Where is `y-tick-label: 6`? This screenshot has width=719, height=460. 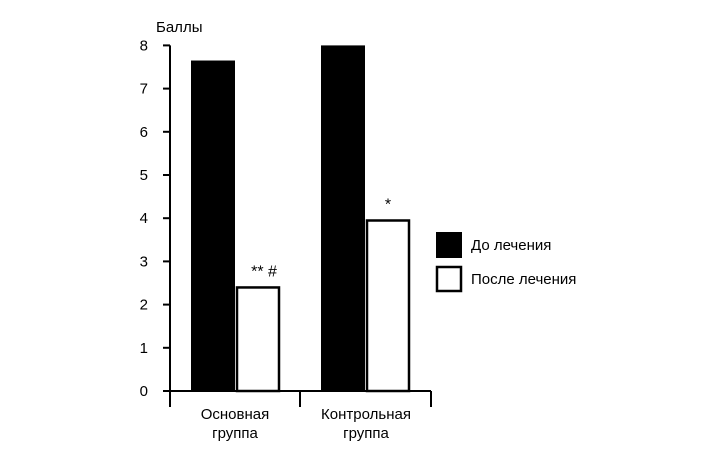 y-tick-label: 6 is located at coordinates (144, 132).